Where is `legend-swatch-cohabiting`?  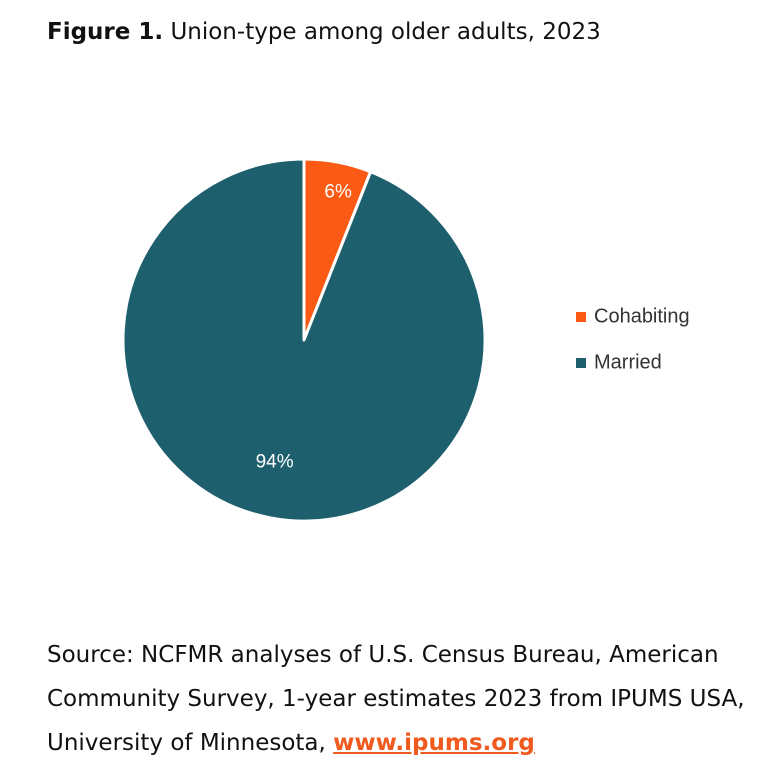 legend-swatch-cohabiting is located at coordinates (581, 317).